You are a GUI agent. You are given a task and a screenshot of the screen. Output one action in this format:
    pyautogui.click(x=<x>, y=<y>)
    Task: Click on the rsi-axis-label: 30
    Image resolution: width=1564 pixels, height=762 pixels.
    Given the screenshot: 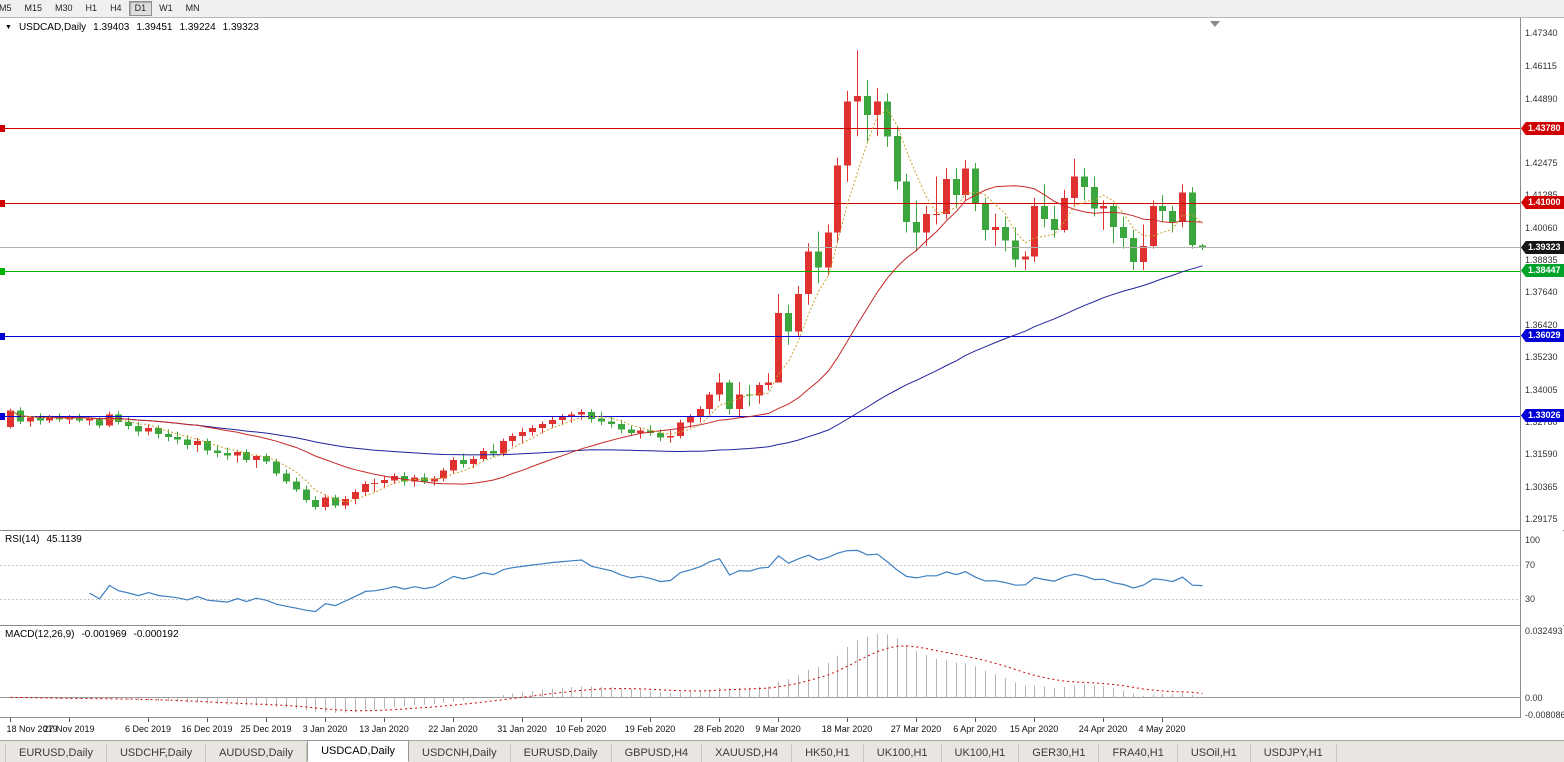 What is the action you would take?
    pyautogui.click(x=1530, y=599)
    